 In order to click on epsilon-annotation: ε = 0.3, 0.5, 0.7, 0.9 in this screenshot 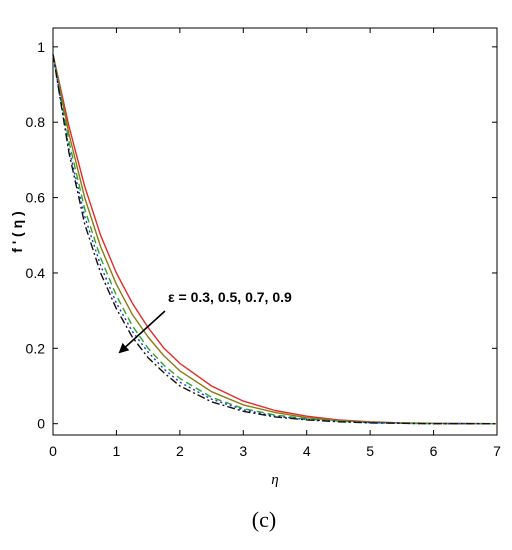, I will do `click(230, 297)`.